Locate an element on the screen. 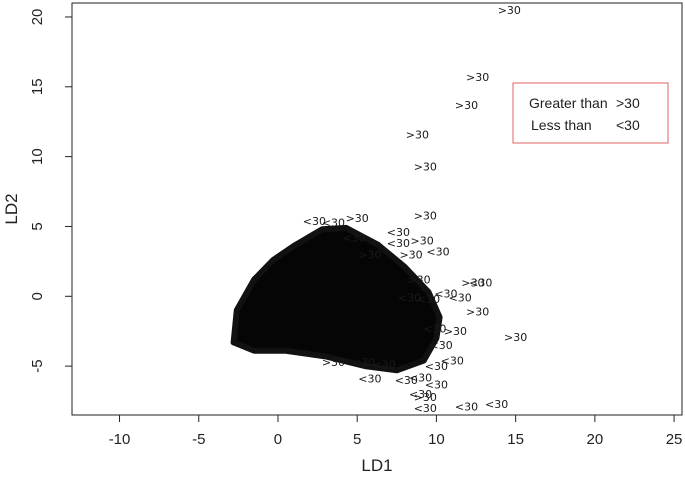 The width and height of the screenshot is (685, 479). point-cluster is located at coordinates (336, 299).